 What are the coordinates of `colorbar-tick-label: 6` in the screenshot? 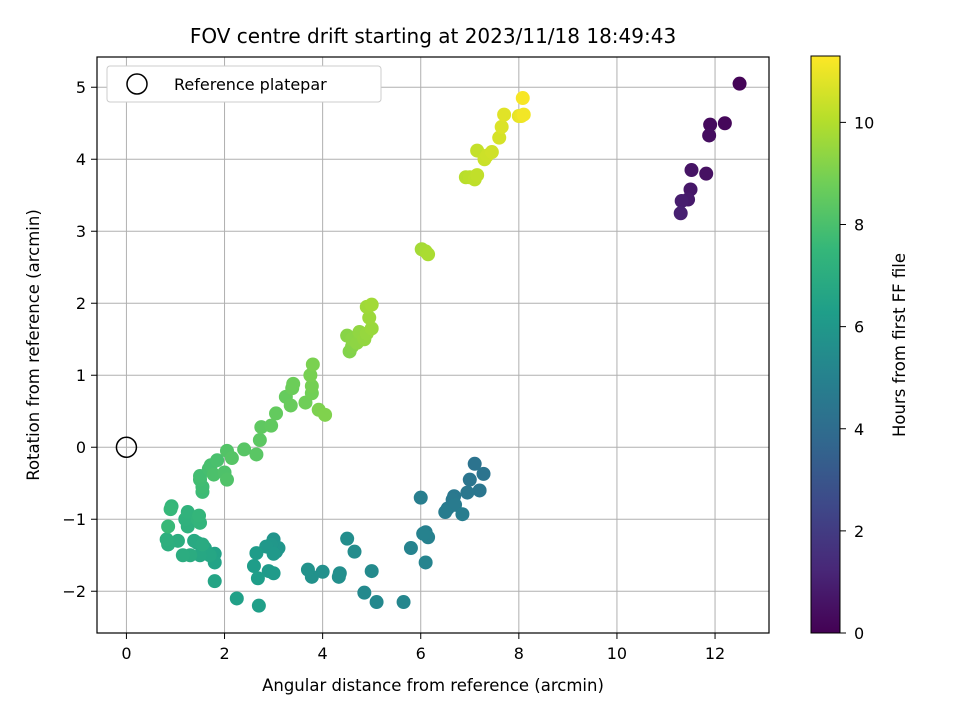 It's located at (859, 327).